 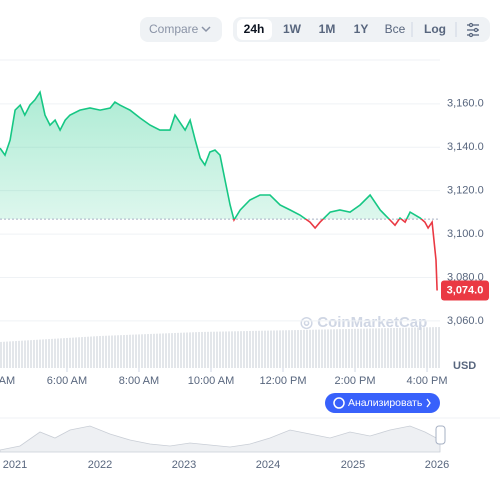 I want to click on navigator-label: 2026, so click(x=437, y=465).